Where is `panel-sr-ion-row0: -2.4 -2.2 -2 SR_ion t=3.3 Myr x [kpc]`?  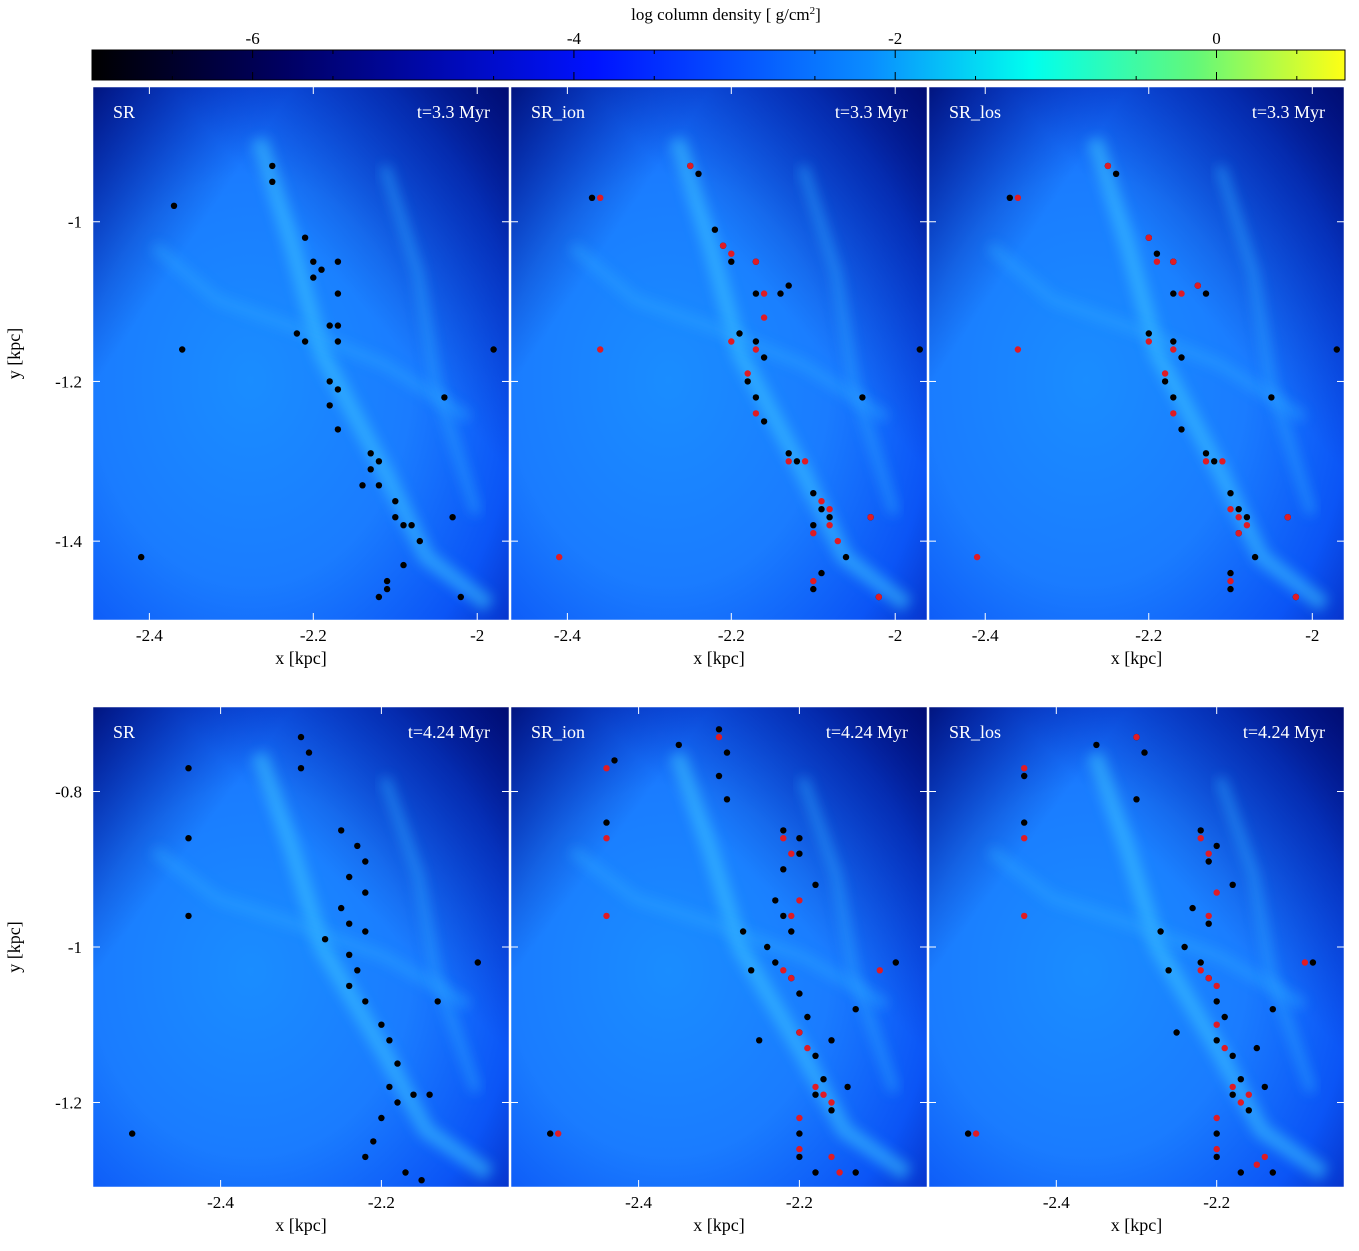 panel-sr-ion-row0: -2.4 -2.2 -2 SR_ion t=3.3 Myr x [kpc] is located at coordinates (719, 376).